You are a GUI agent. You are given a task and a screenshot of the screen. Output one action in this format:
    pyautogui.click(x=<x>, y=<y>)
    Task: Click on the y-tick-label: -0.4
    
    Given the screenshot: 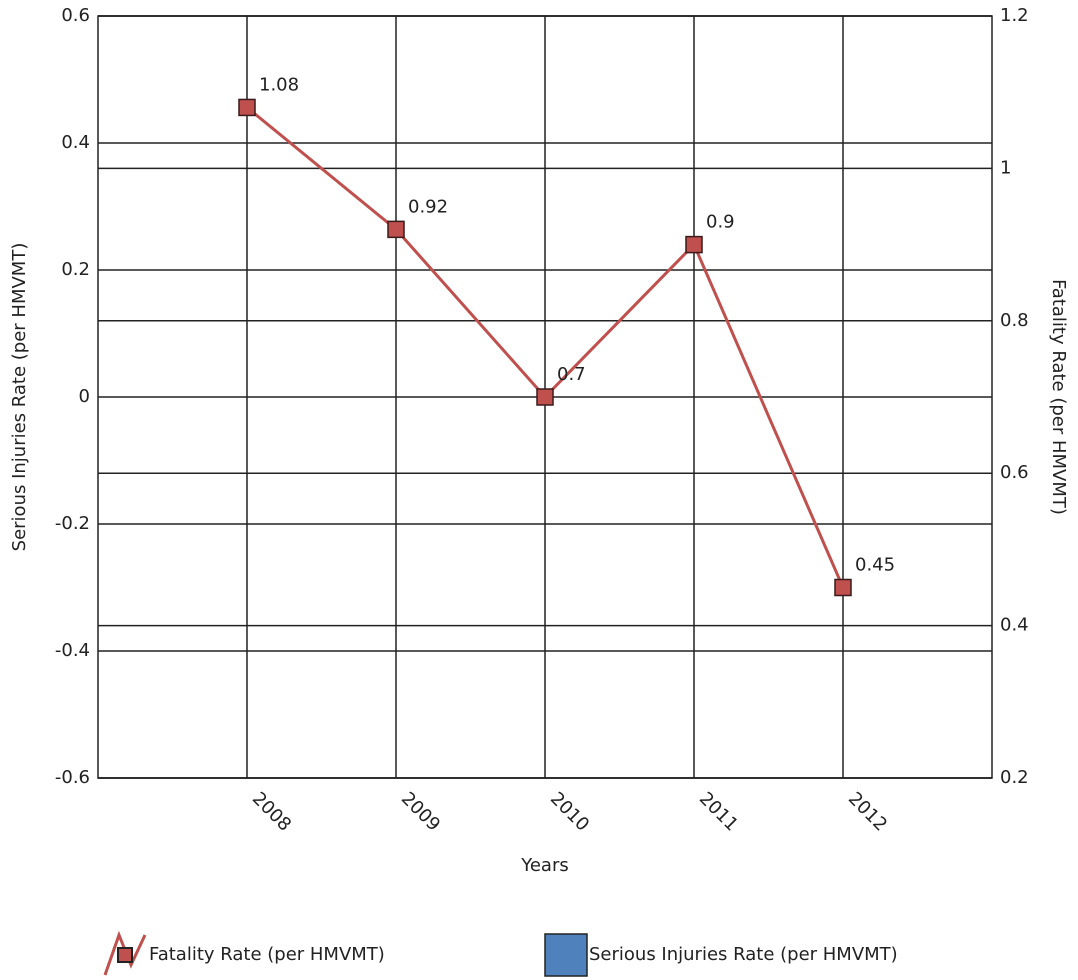 What is the action you would take?
    pyautogui.click(x=72, y=650)
    